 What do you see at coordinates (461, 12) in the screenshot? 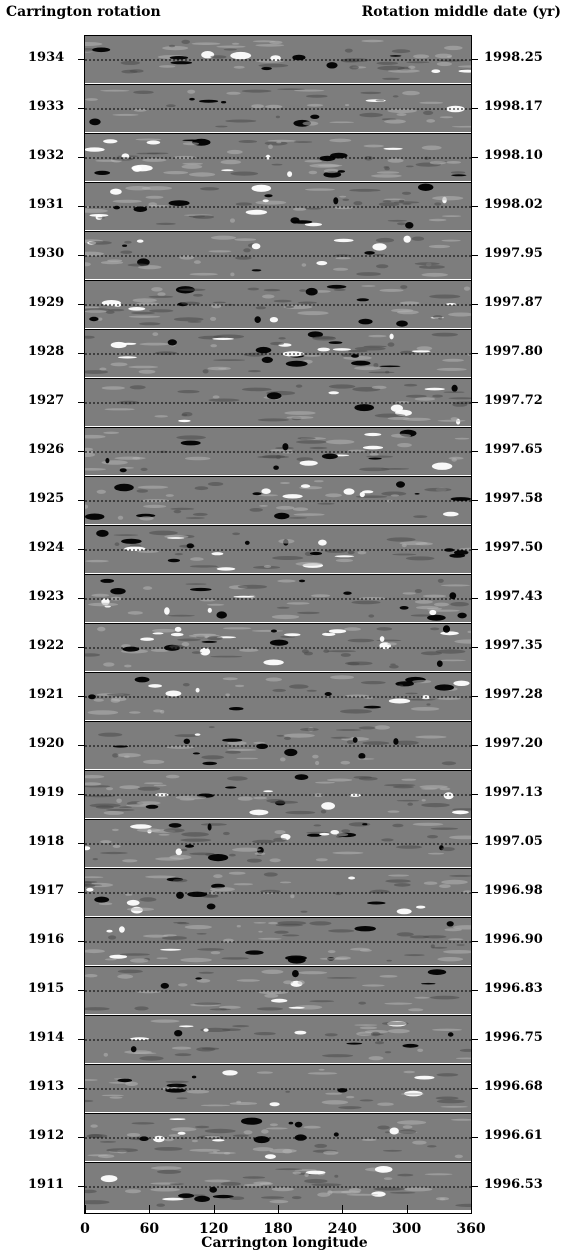
I see `header-rotation-middle-date: Rotation middle date (yr)` at bounding box center [461, 12].